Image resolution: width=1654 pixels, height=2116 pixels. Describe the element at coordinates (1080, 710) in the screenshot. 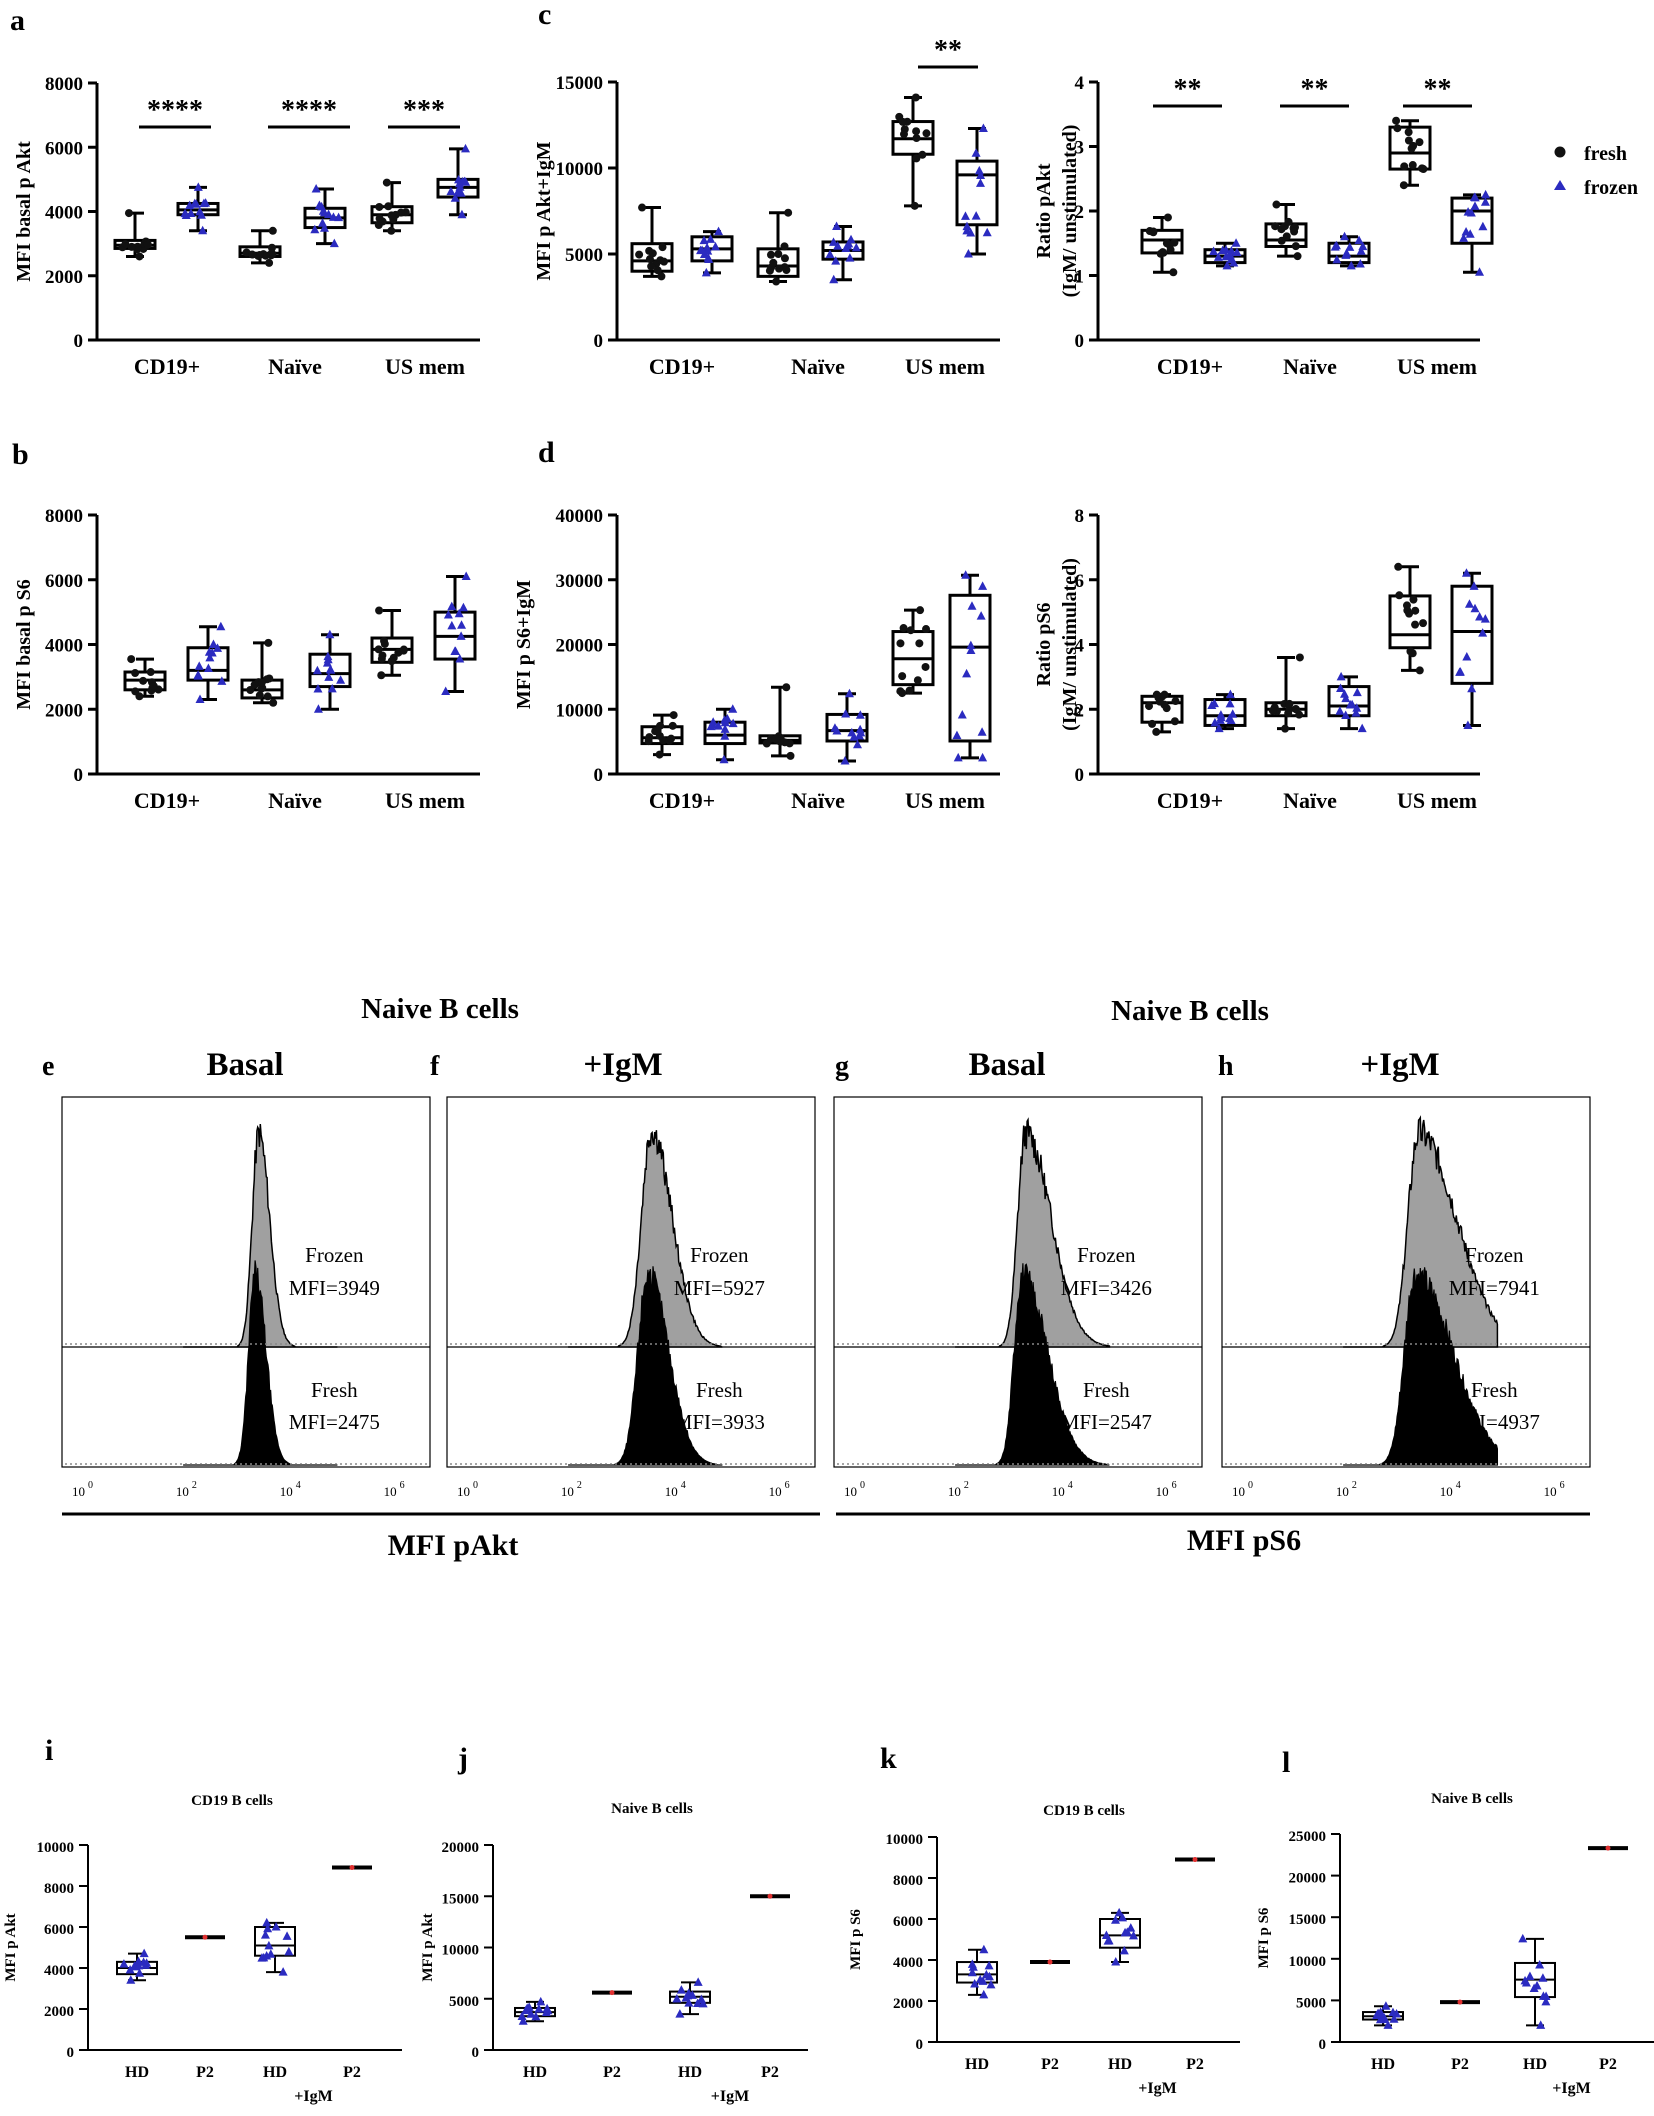

I see `y-tick-label: 2` at that location.